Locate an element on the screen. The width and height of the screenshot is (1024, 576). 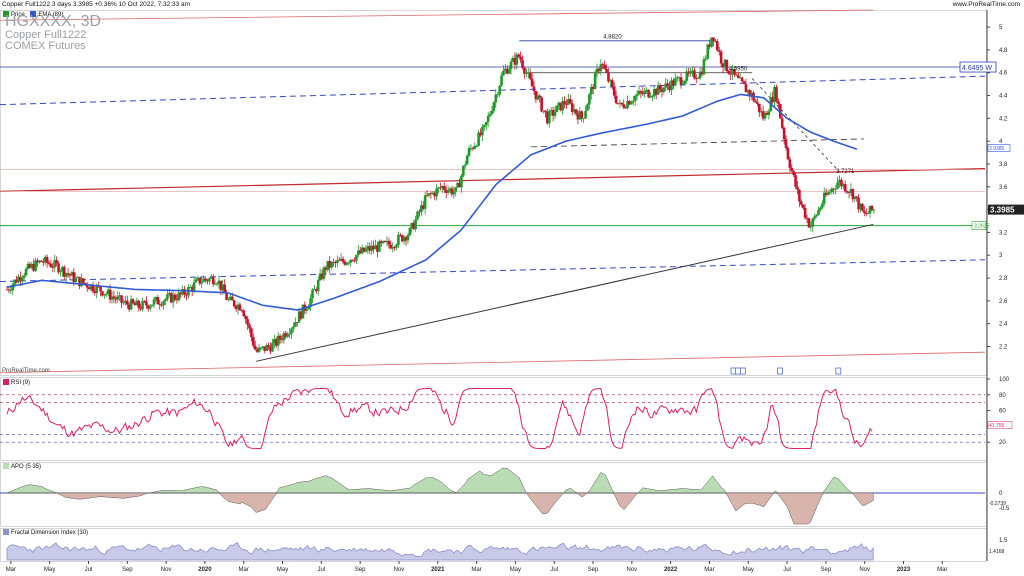
level-label-box is located at coordinates (978, 67).